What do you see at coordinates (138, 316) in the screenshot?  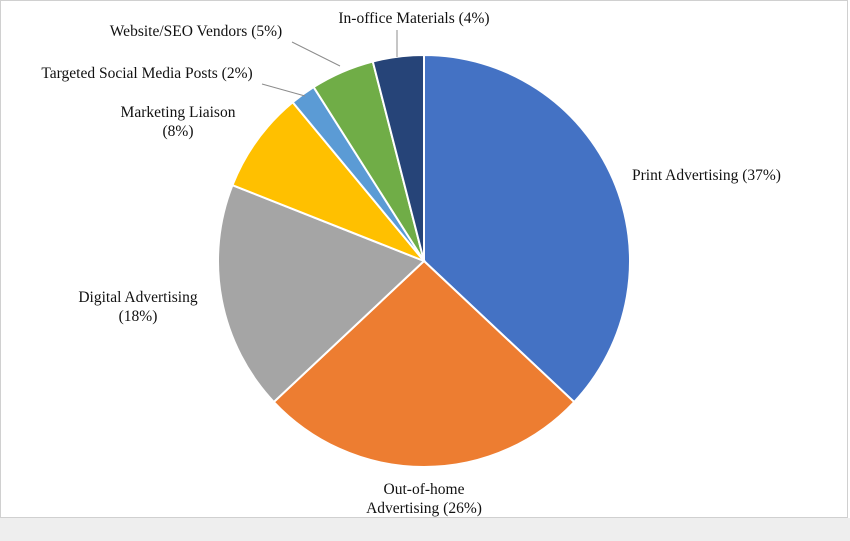 I see `slice-label-line: (18%)` at bounding box center [138, 316].